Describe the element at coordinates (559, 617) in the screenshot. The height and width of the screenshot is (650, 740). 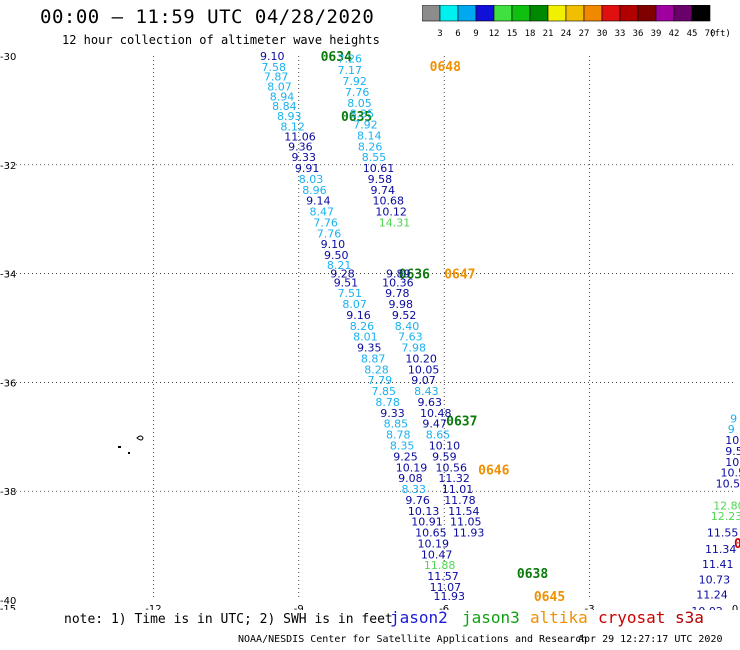
I see `legend-altika: altika` at that location.